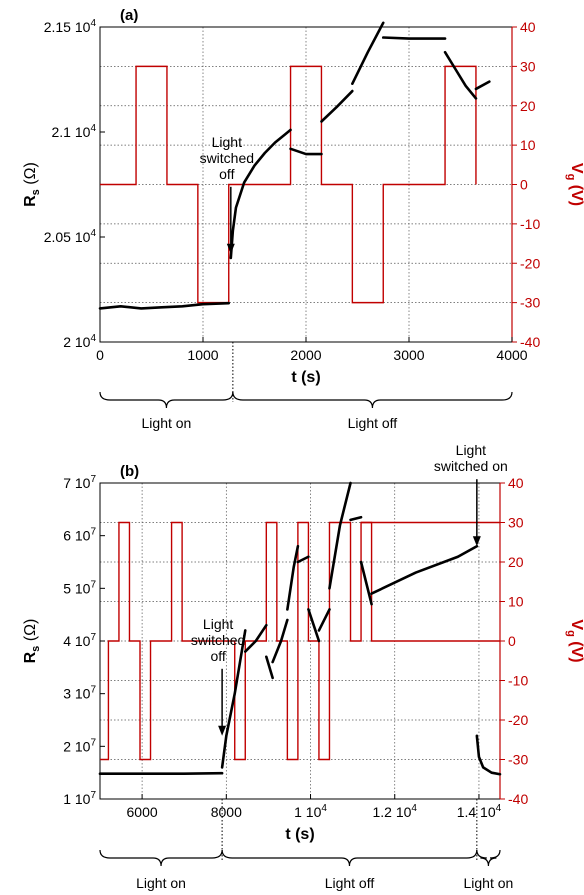  I want to click on y-left-tick-label: 2 104, so click(79, 341).